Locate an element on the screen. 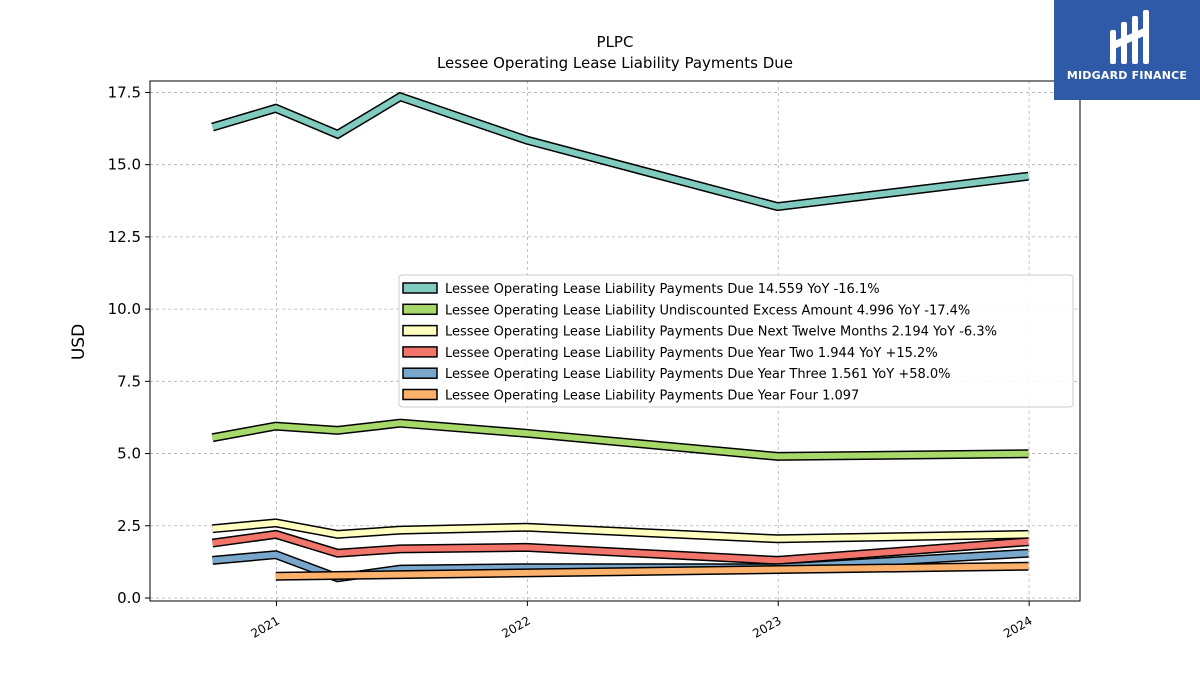 This screenshot has height=675, width=1200. y-tick-label: 5.0 is located at coordinates (129, 454).